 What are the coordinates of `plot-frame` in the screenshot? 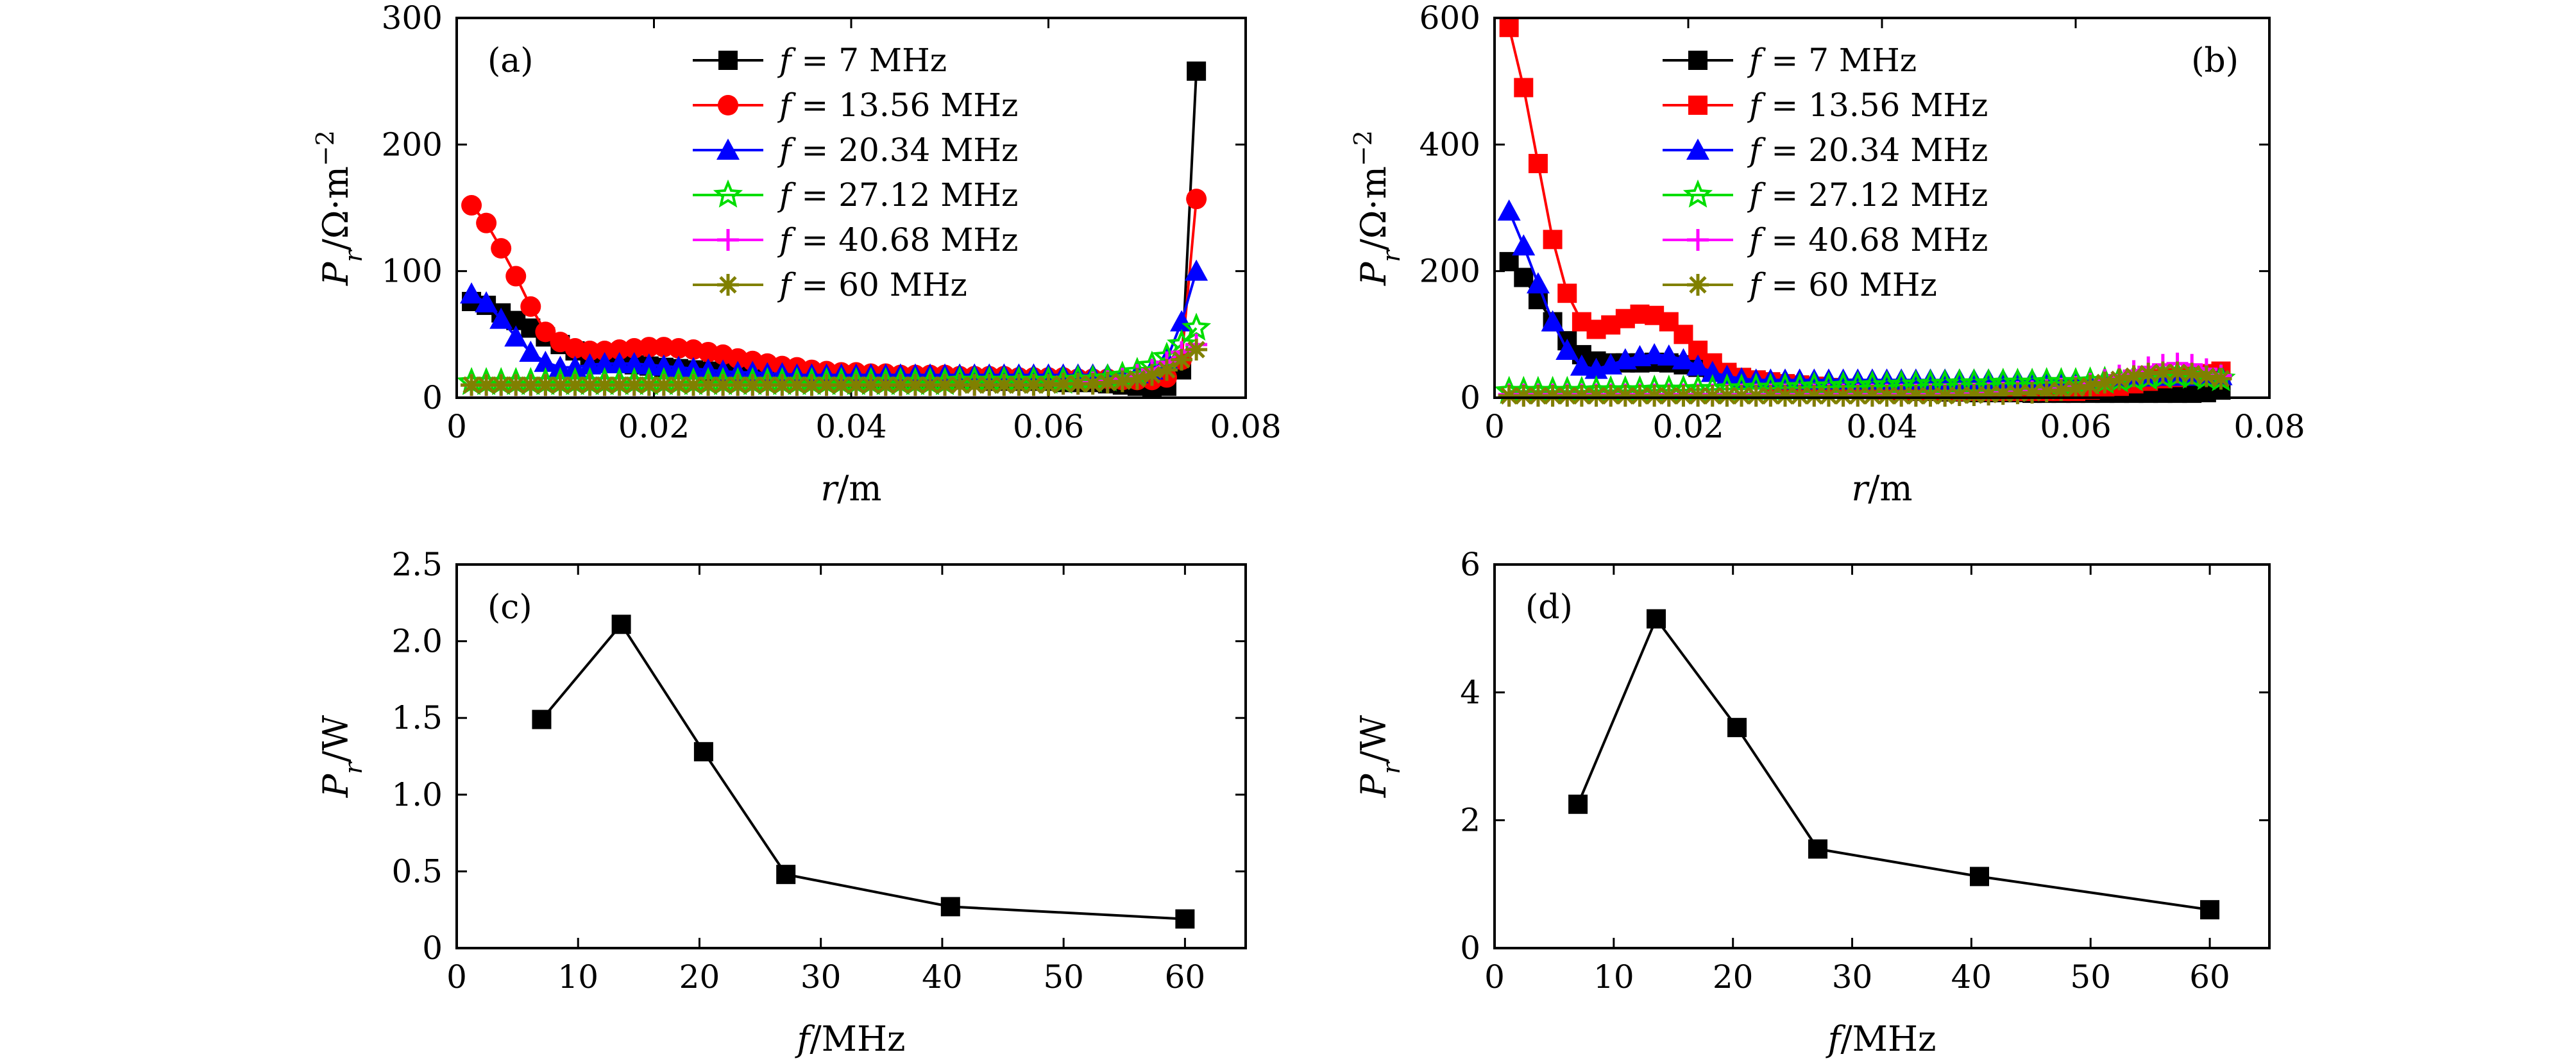 It's located at (851, 756).